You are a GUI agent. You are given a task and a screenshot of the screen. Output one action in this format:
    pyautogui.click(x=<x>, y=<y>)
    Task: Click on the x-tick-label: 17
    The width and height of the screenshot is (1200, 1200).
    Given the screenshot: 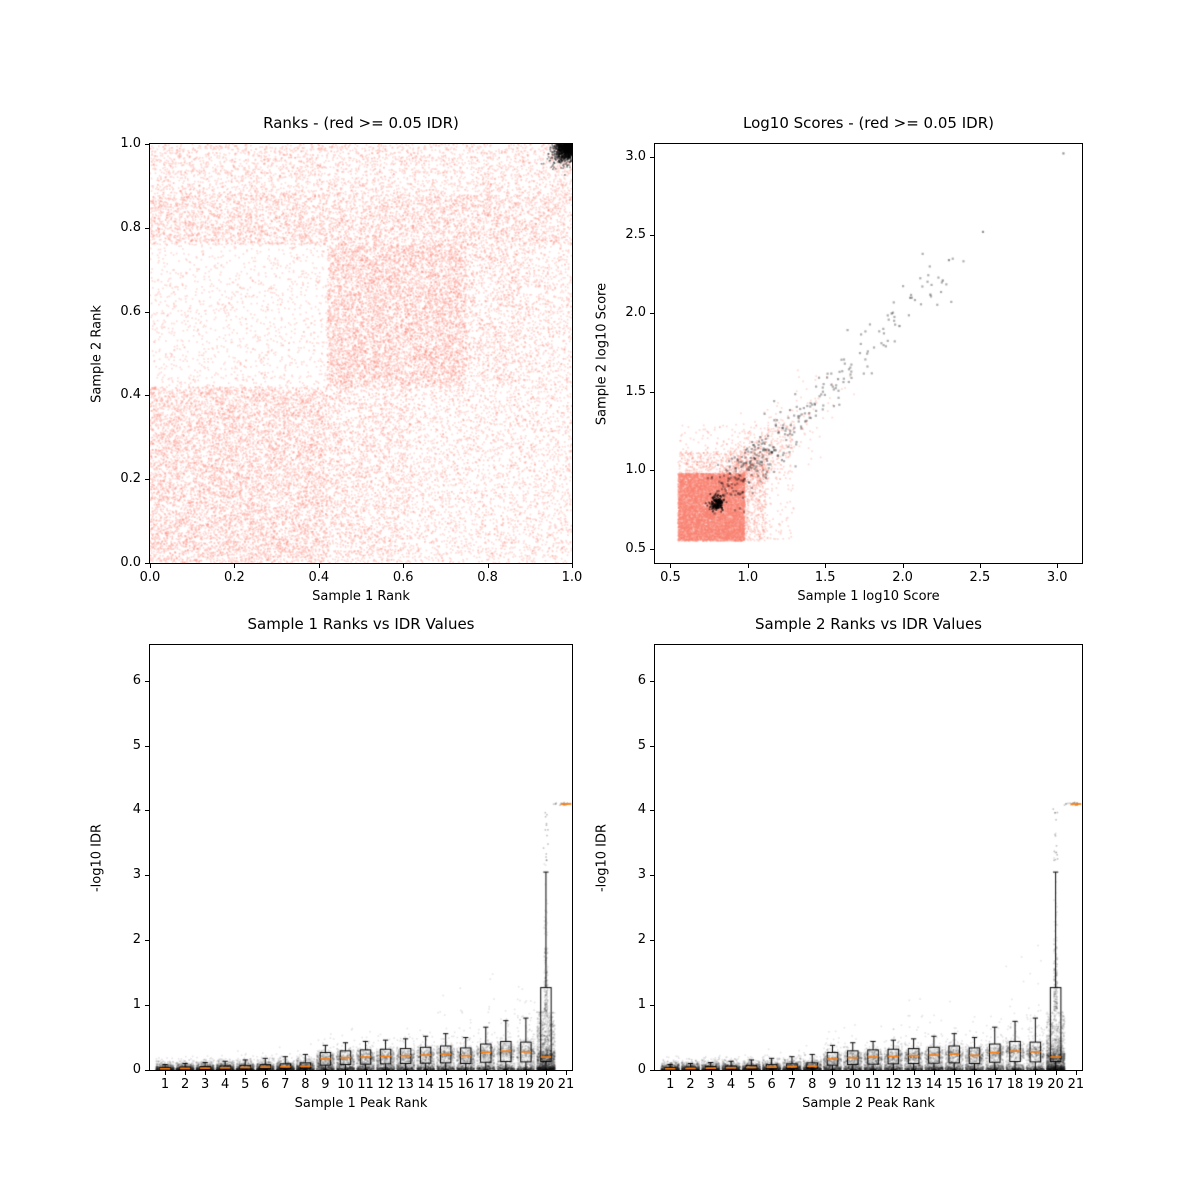 What is the action you would take?
    pyautogui.click(x=995, y=1084)
    